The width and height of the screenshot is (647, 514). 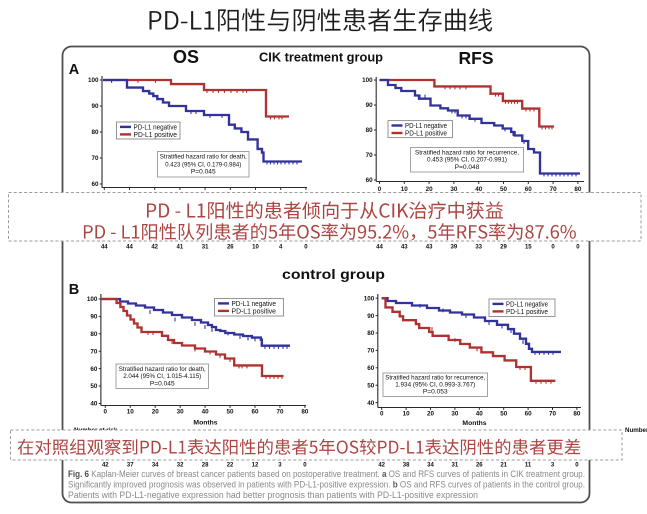 What do you see at coordinates (281, 248) in the screenshot?
I see `svg-text: 4` at bounding box center [281, 248].